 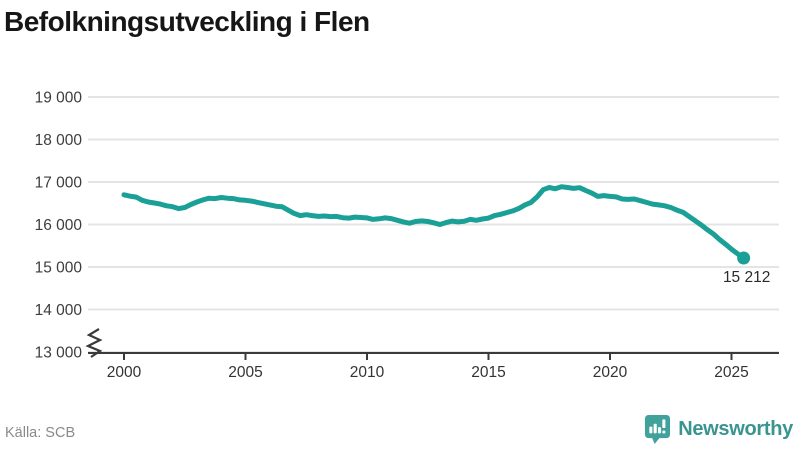 What do you see at coordinates (610, 372) in the screenshot?
I see `x-tick-label: 2020` at bounding box center [610, 372].